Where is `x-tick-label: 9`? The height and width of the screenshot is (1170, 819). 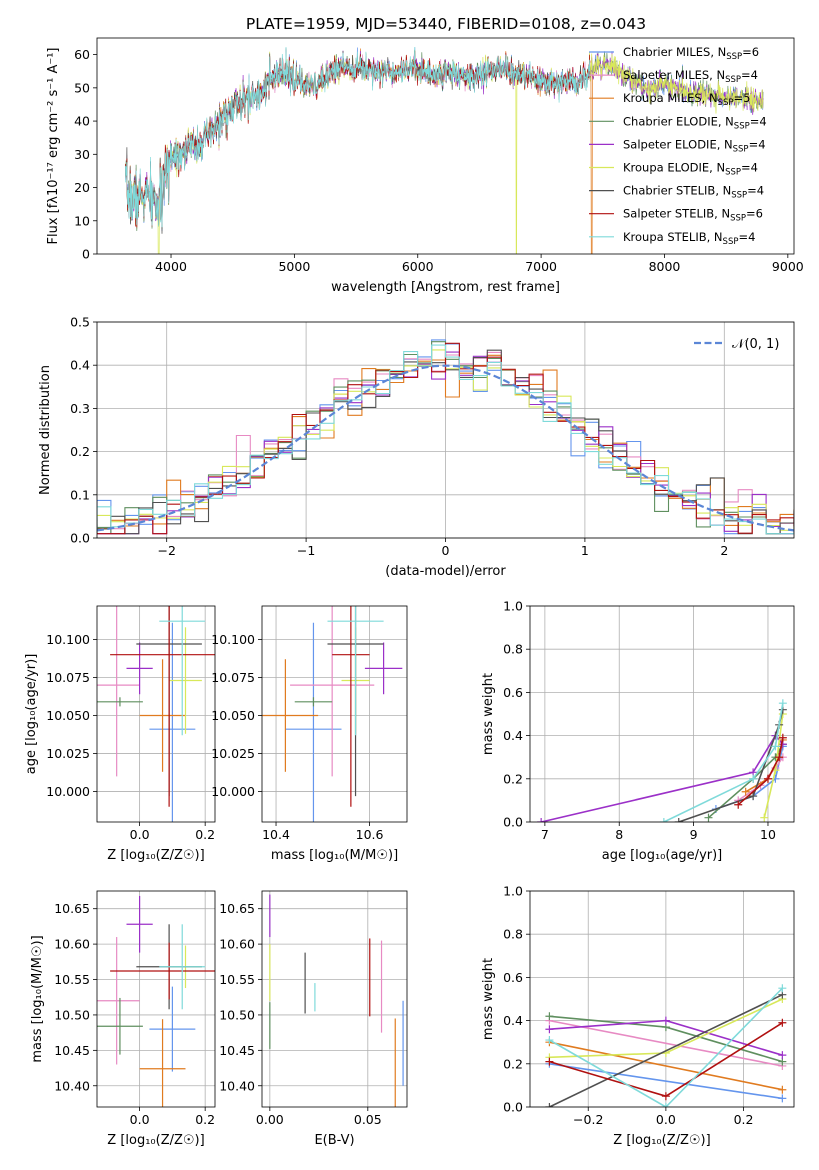 x-tick-label: 9 is located at coordinates (694, 834).